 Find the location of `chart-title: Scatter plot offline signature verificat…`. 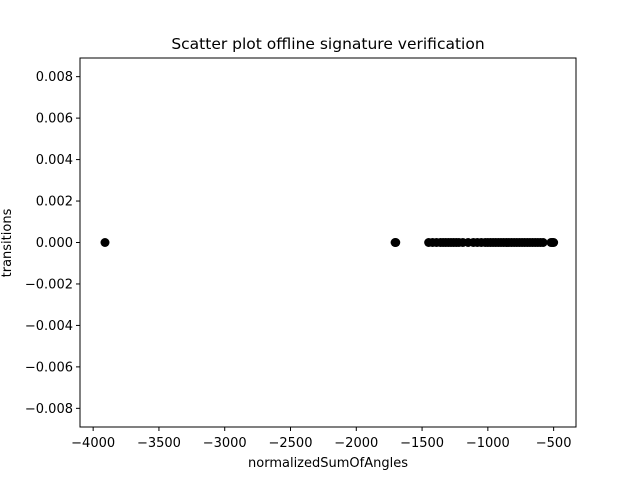

chart-title: Scatter plot offline signature verificat… is located at coordinates (327, 44).